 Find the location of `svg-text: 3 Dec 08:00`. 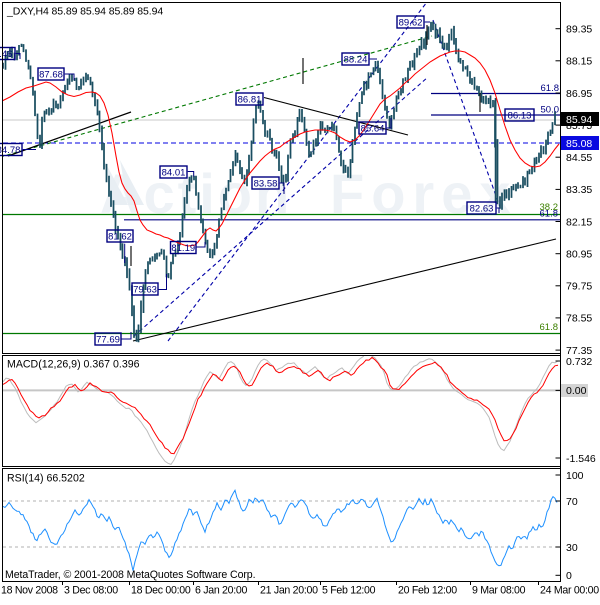

svg-text: 3 Dec 08:00 is located at coordinates (91, 591).